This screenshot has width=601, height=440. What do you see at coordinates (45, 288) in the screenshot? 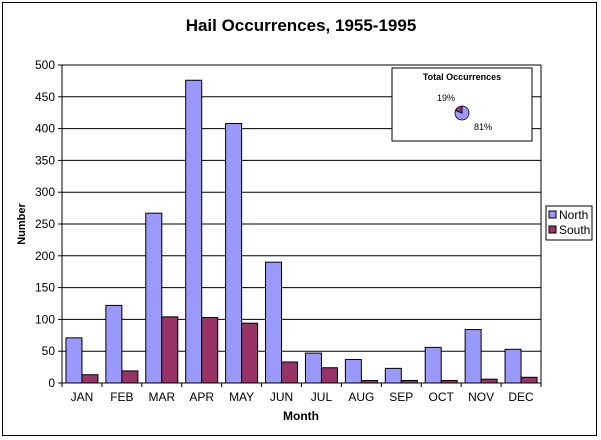
I see `y-tick-label: 150` at bounding box center [45, 288].